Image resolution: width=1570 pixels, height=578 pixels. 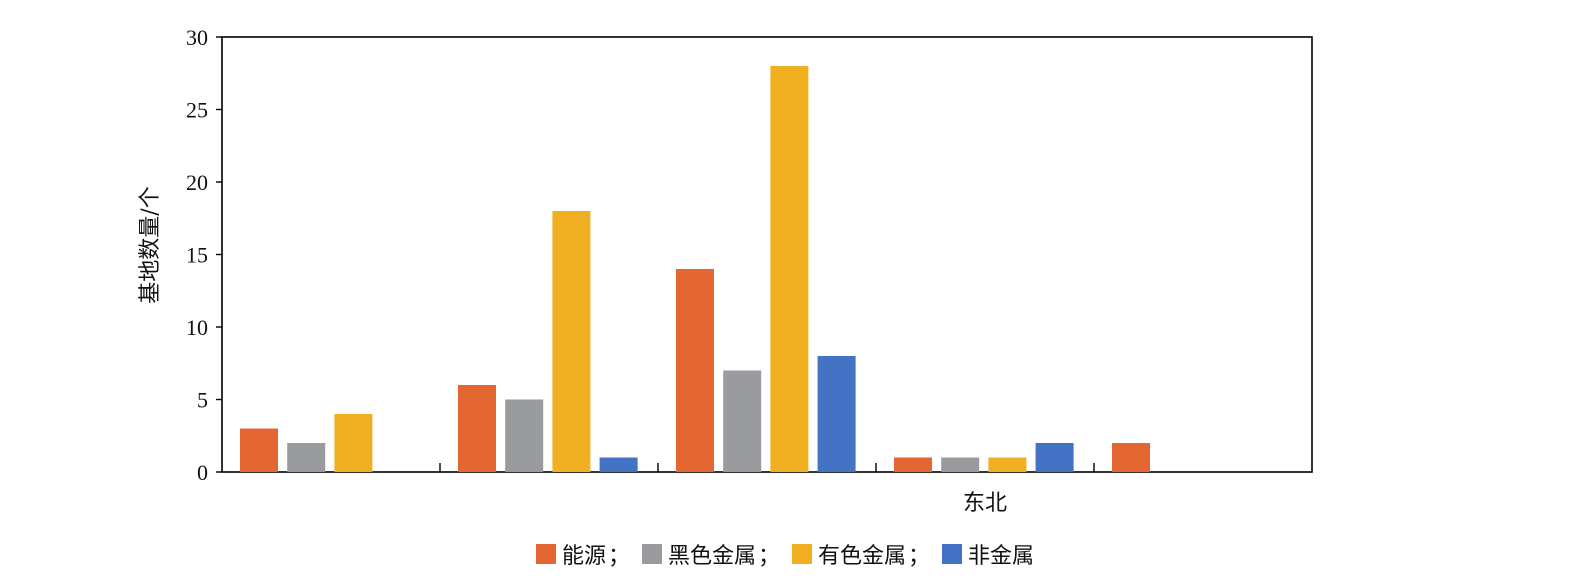 I want to click on y-axis: 0 5 10 15 20 25 30, so click(x=204, y=255).